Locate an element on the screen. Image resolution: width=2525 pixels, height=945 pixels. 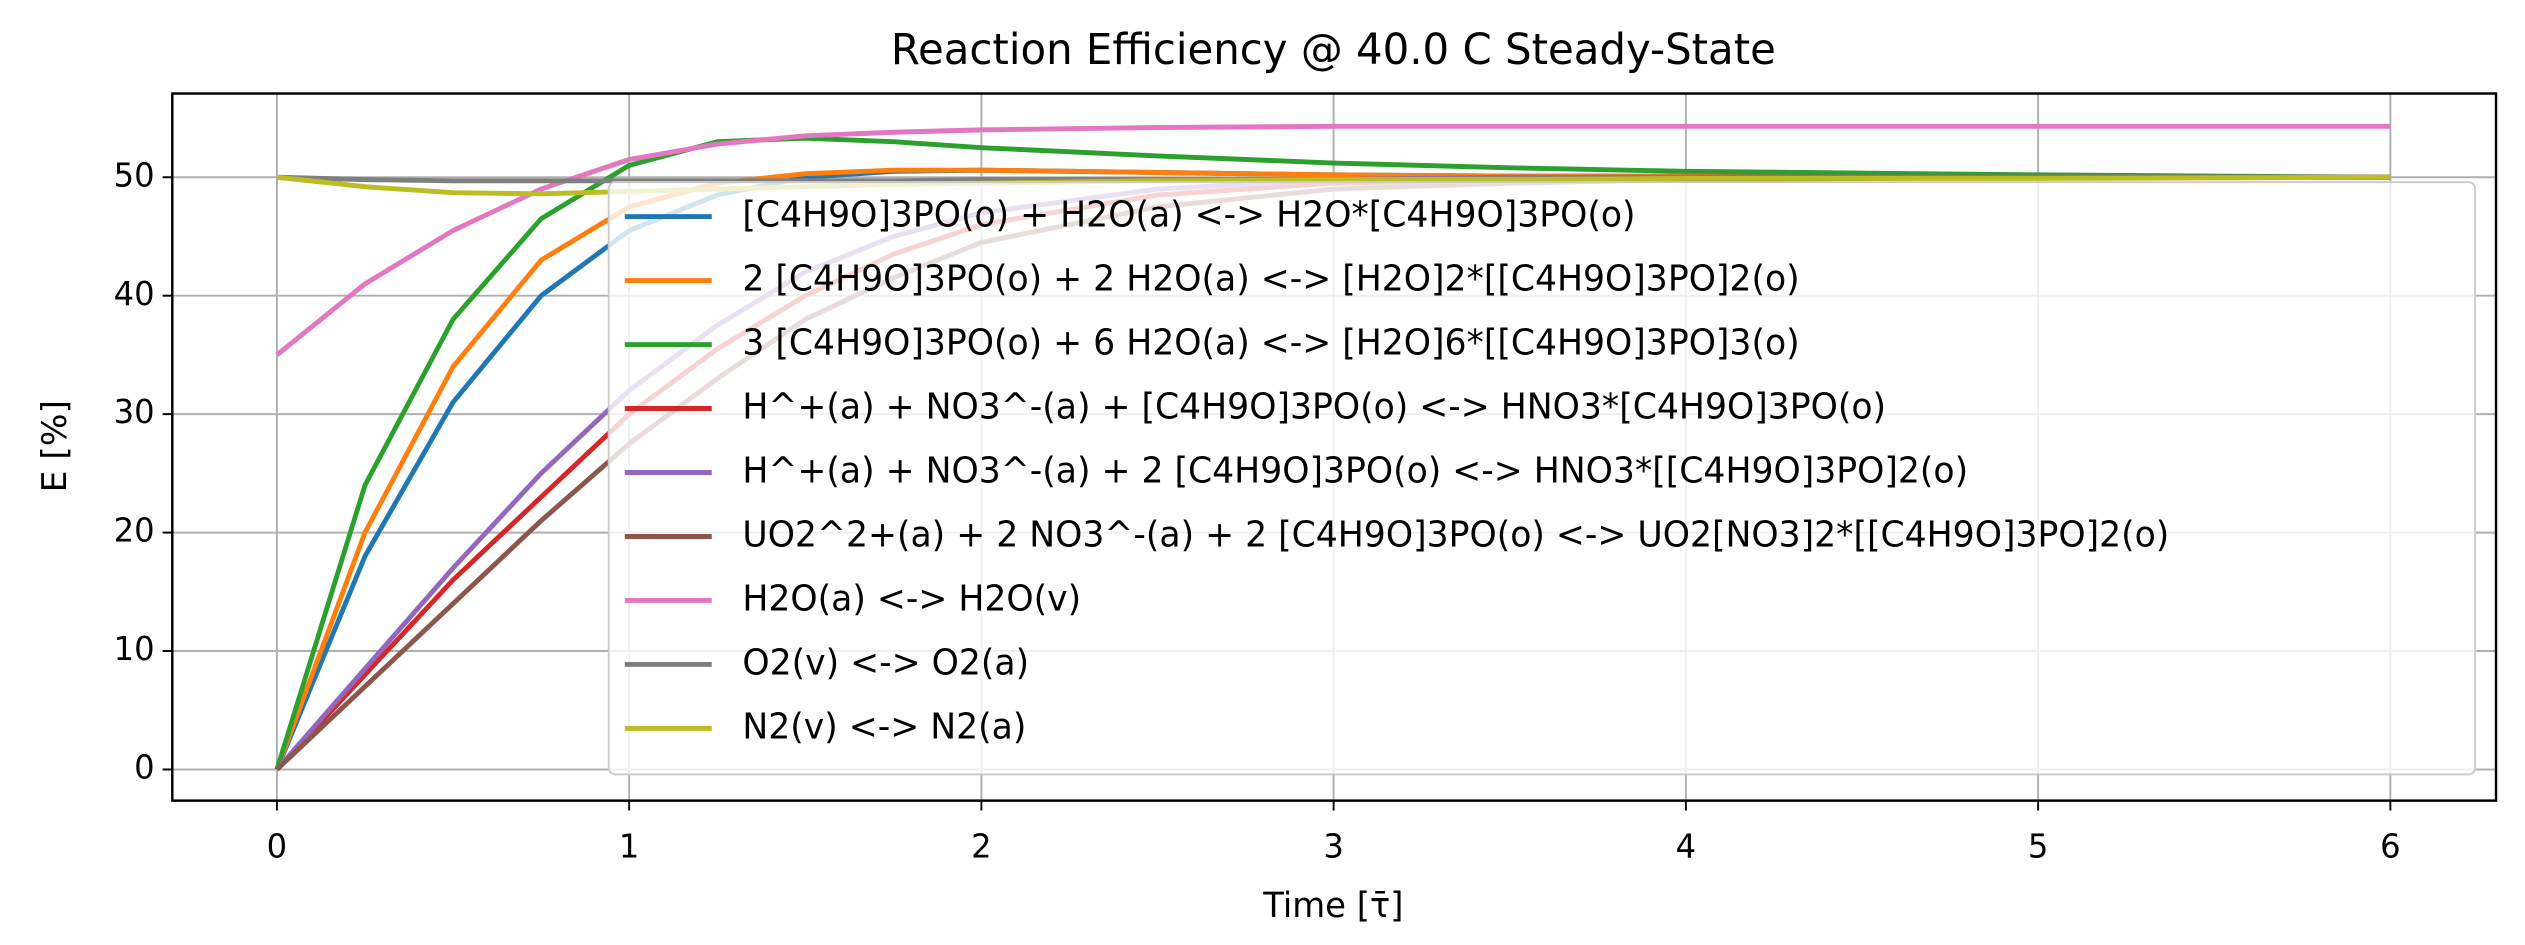
legend-label: N2(v) <-> N2(a) is located at coordinates (884, 727).